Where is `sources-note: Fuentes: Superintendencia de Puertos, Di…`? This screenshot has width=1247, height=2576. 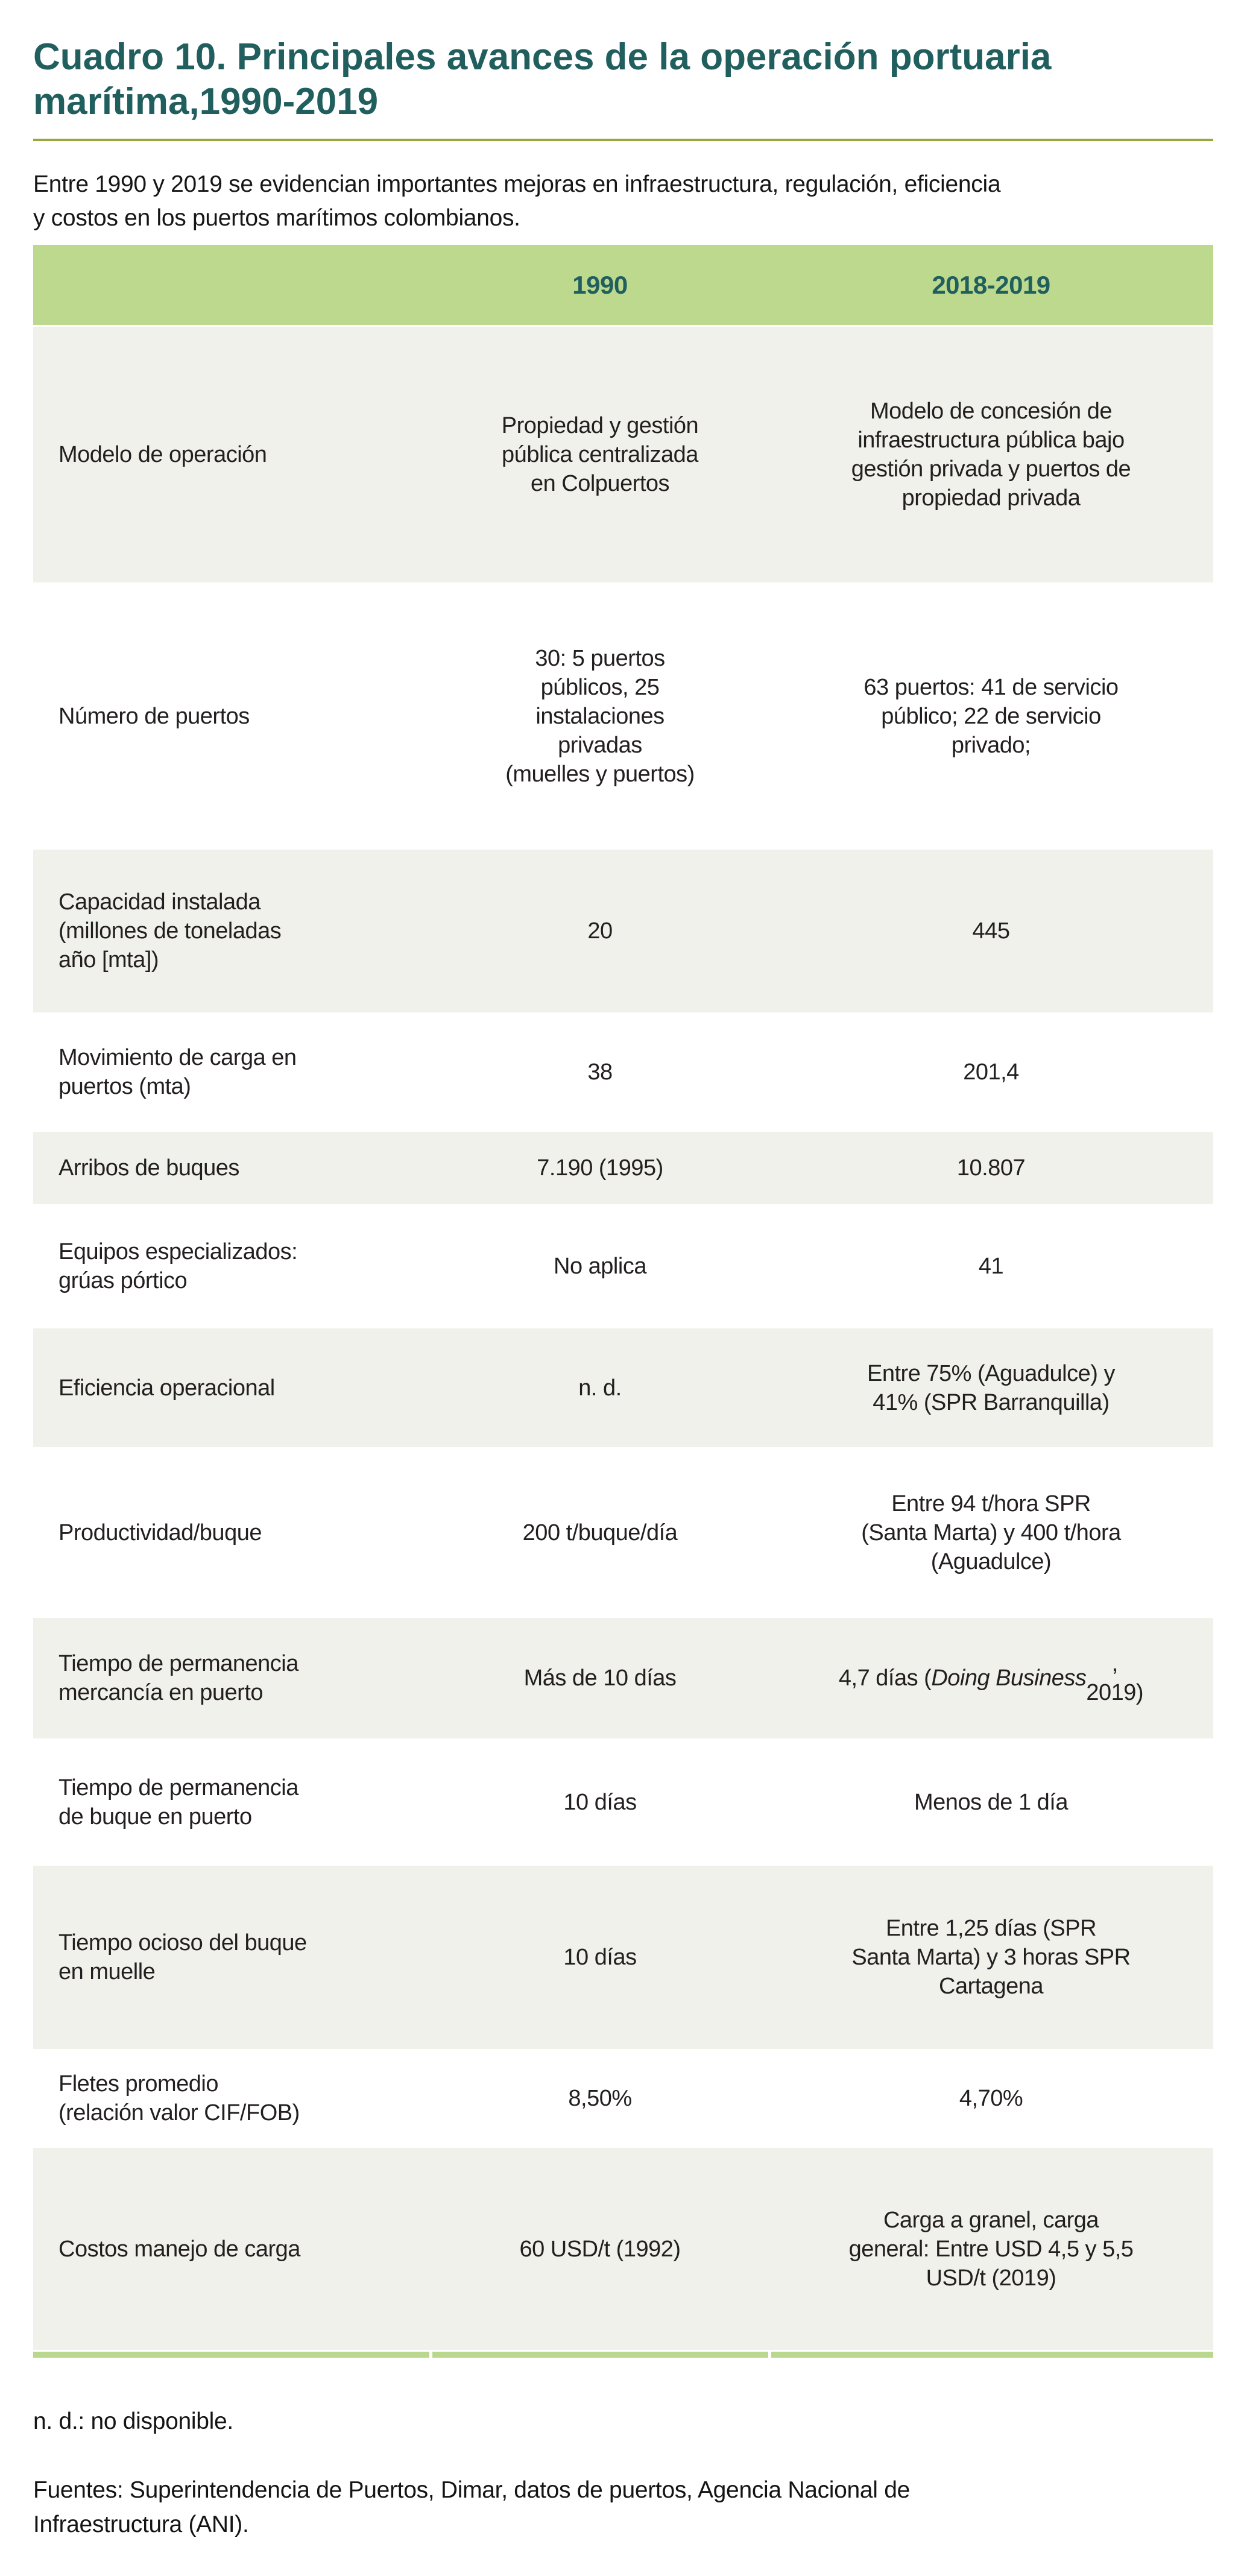
sources-note: Fuentes: Superintendencia de Puertos, Di… is located at coordinates (471, 2507).